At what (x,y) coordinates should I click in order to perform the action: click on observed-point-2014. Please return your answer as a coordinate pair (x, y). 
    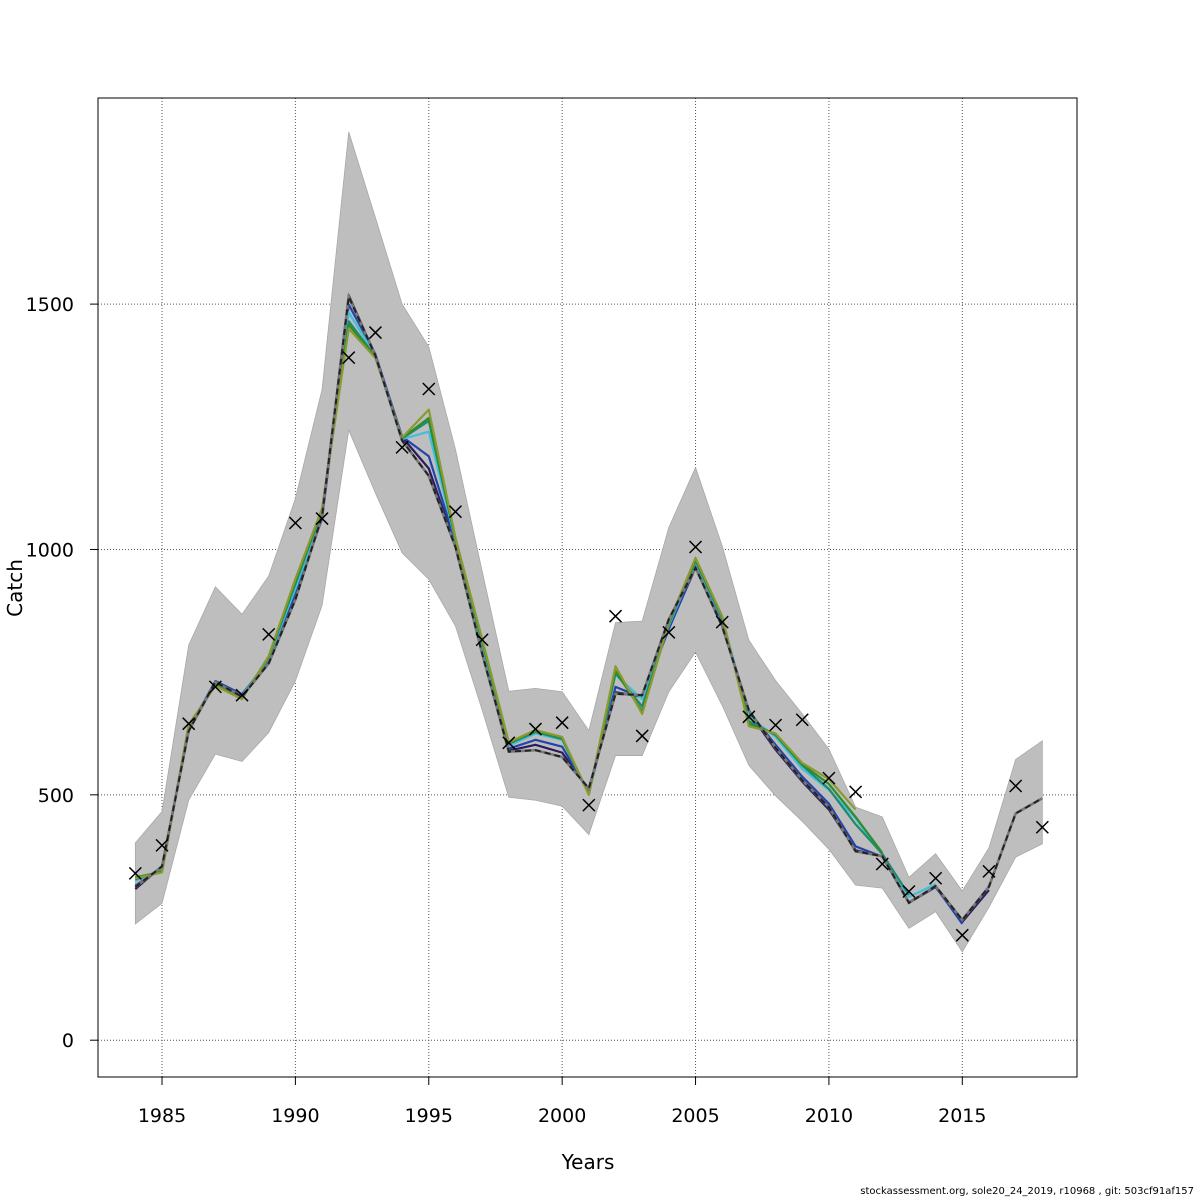
    Looking at the image, I should click on (936, 878).